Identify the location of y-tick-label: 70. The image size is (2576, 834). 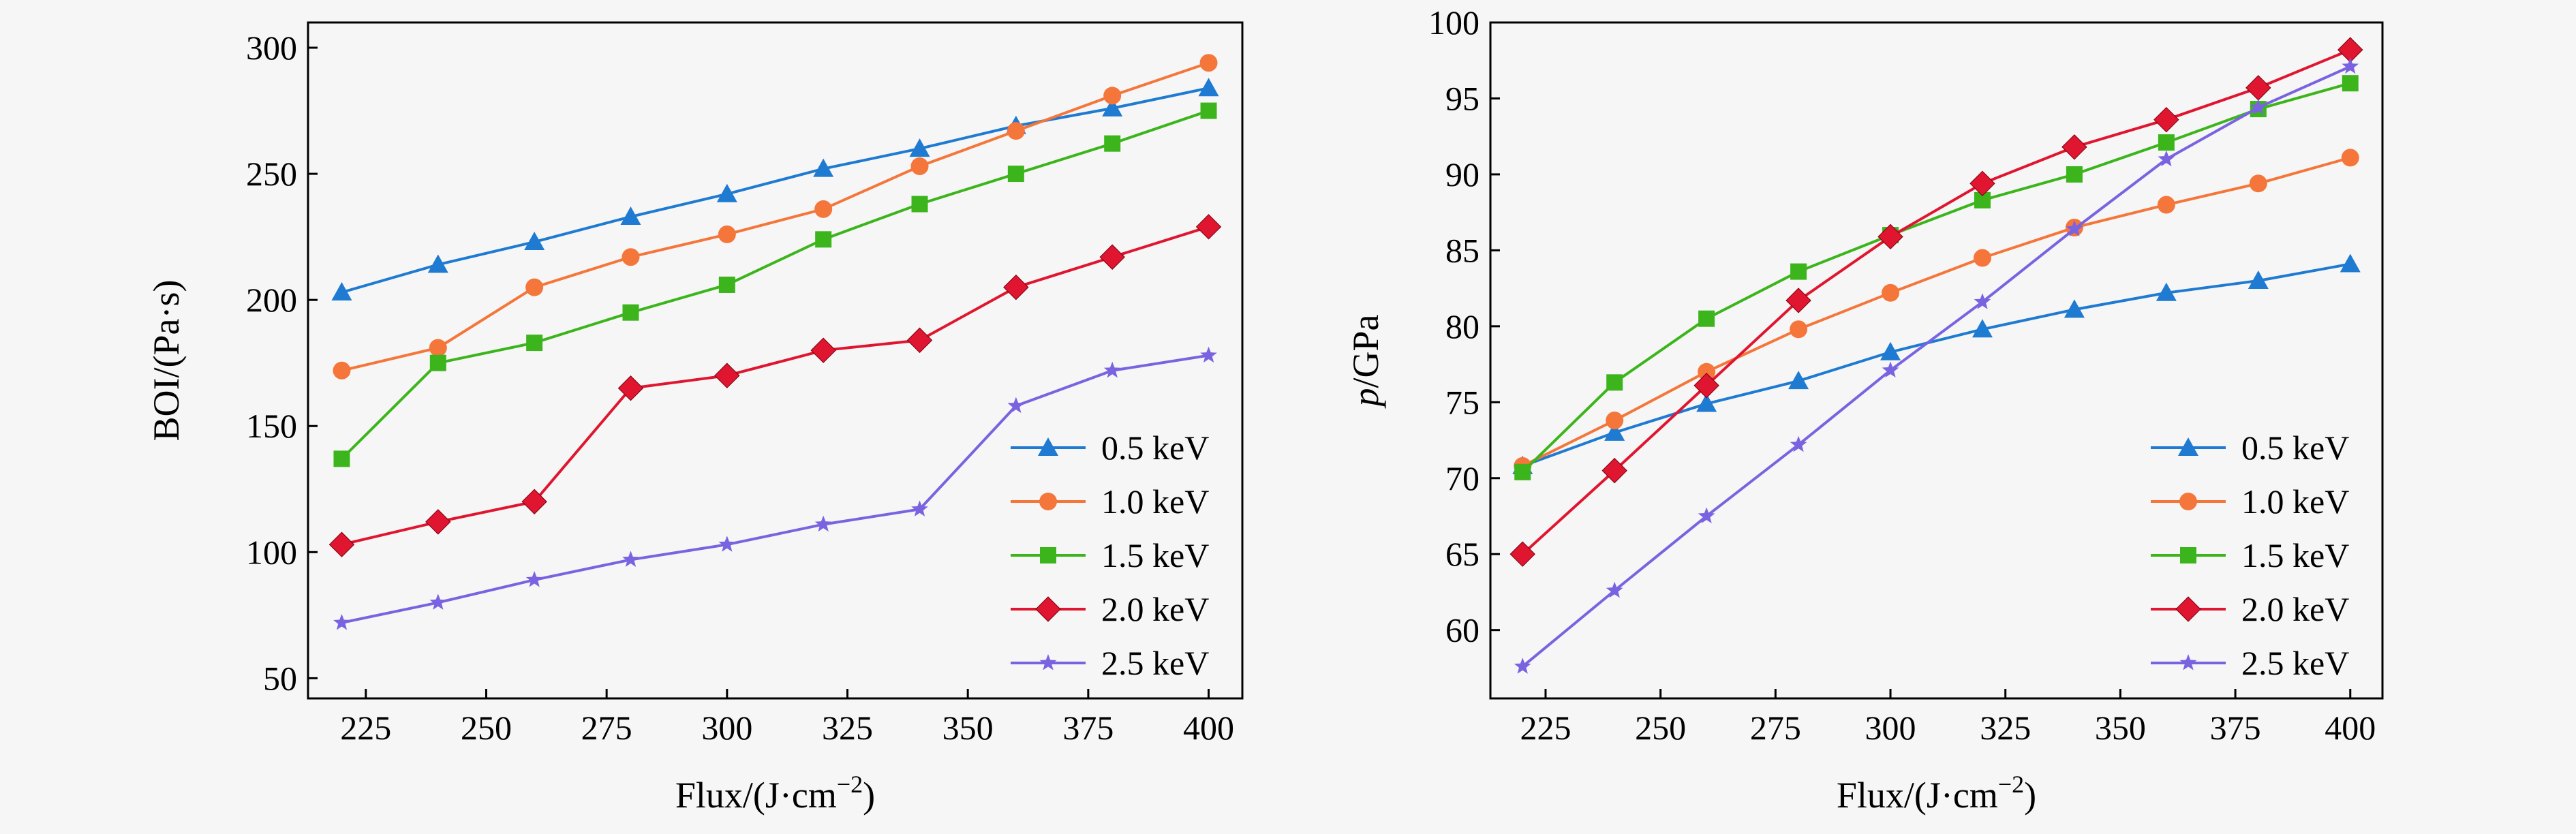
(1462, 478).